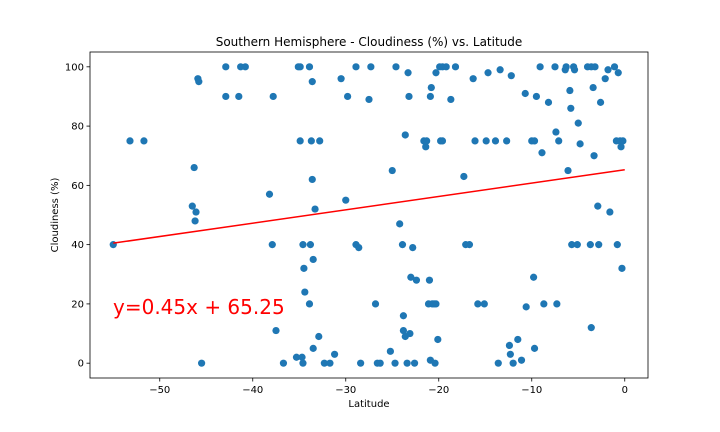 This screenshot has width=720, height=432. I want to click on regression-line-group, so click(369, 206).